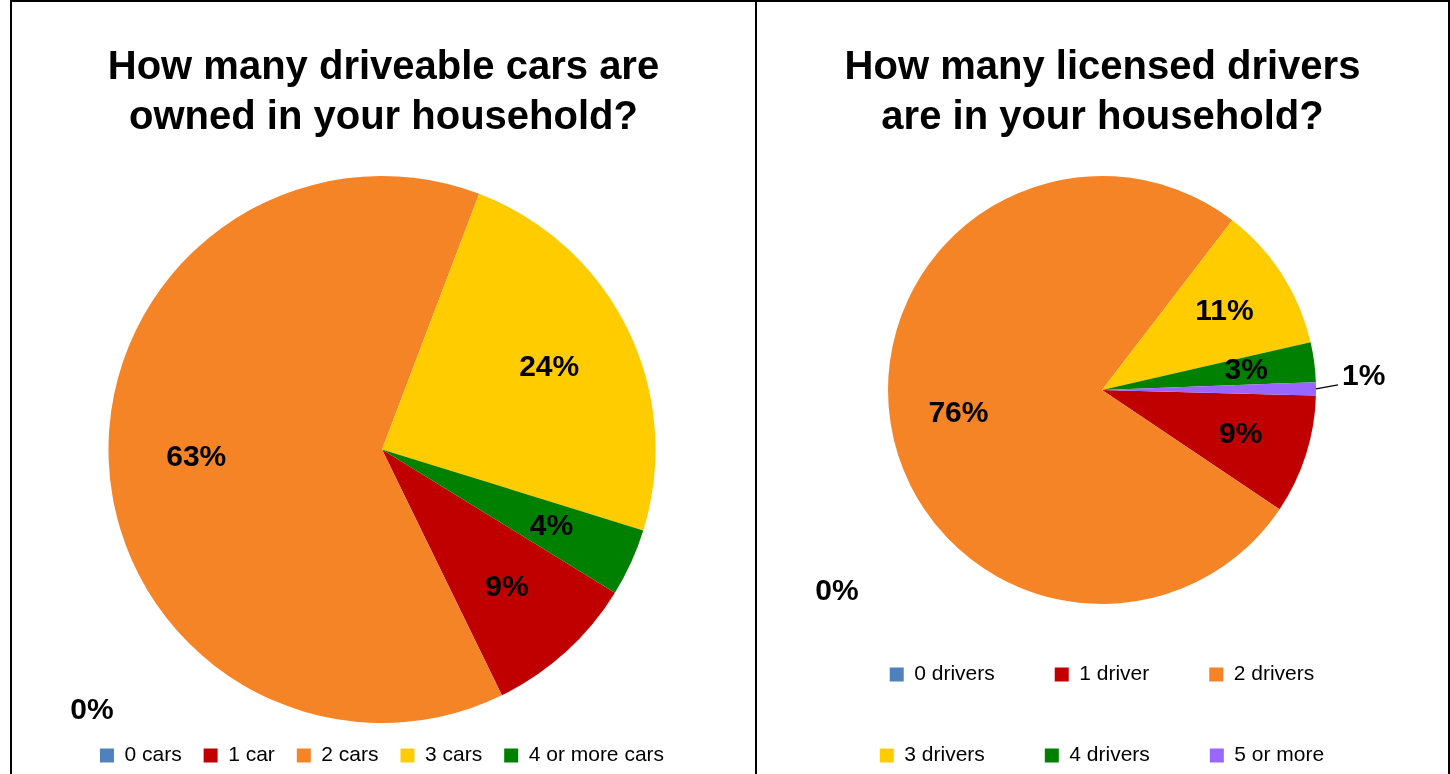 The width and height of the screenshot is (1450, 774). I want to click on data-label: 3%, so click(1246, 369).